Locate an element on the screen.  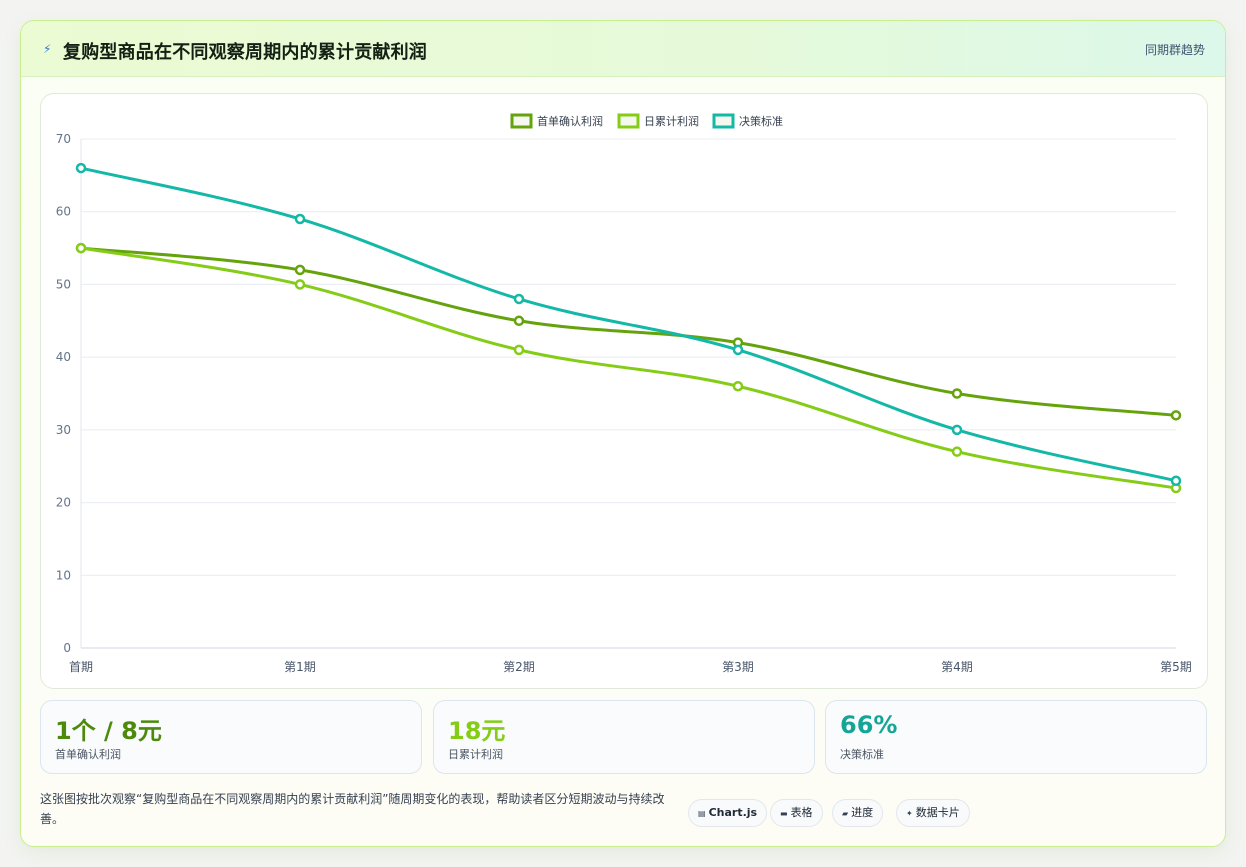
stat-card-first-order: 1个 / 8元 首单确认利润 is located at coordinates (231, 737).